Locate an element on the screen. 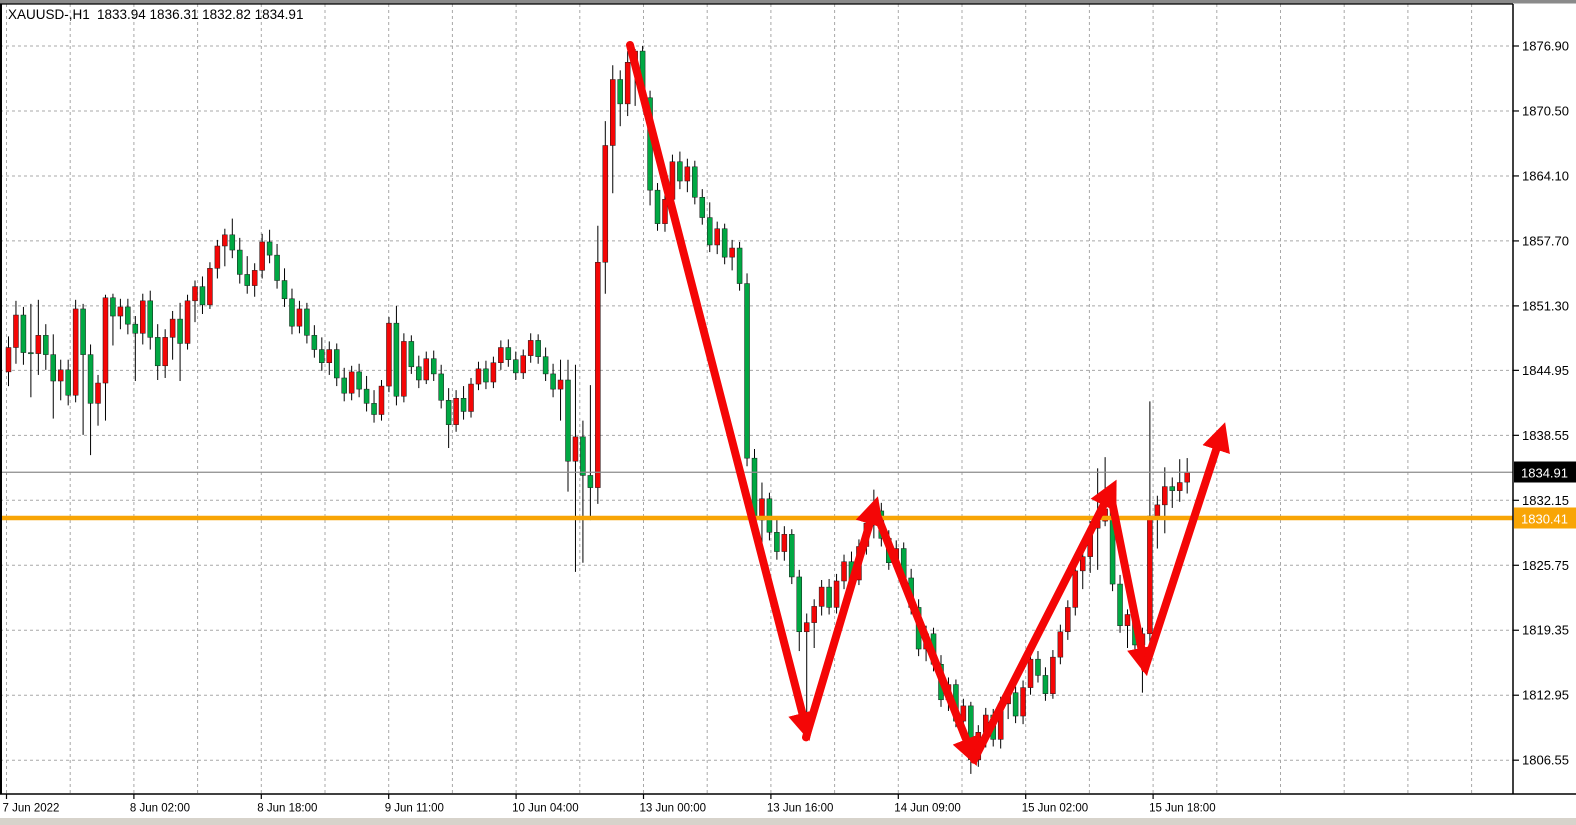  price-tick-label: 1838.55 is located at coordinates (1545, 435).